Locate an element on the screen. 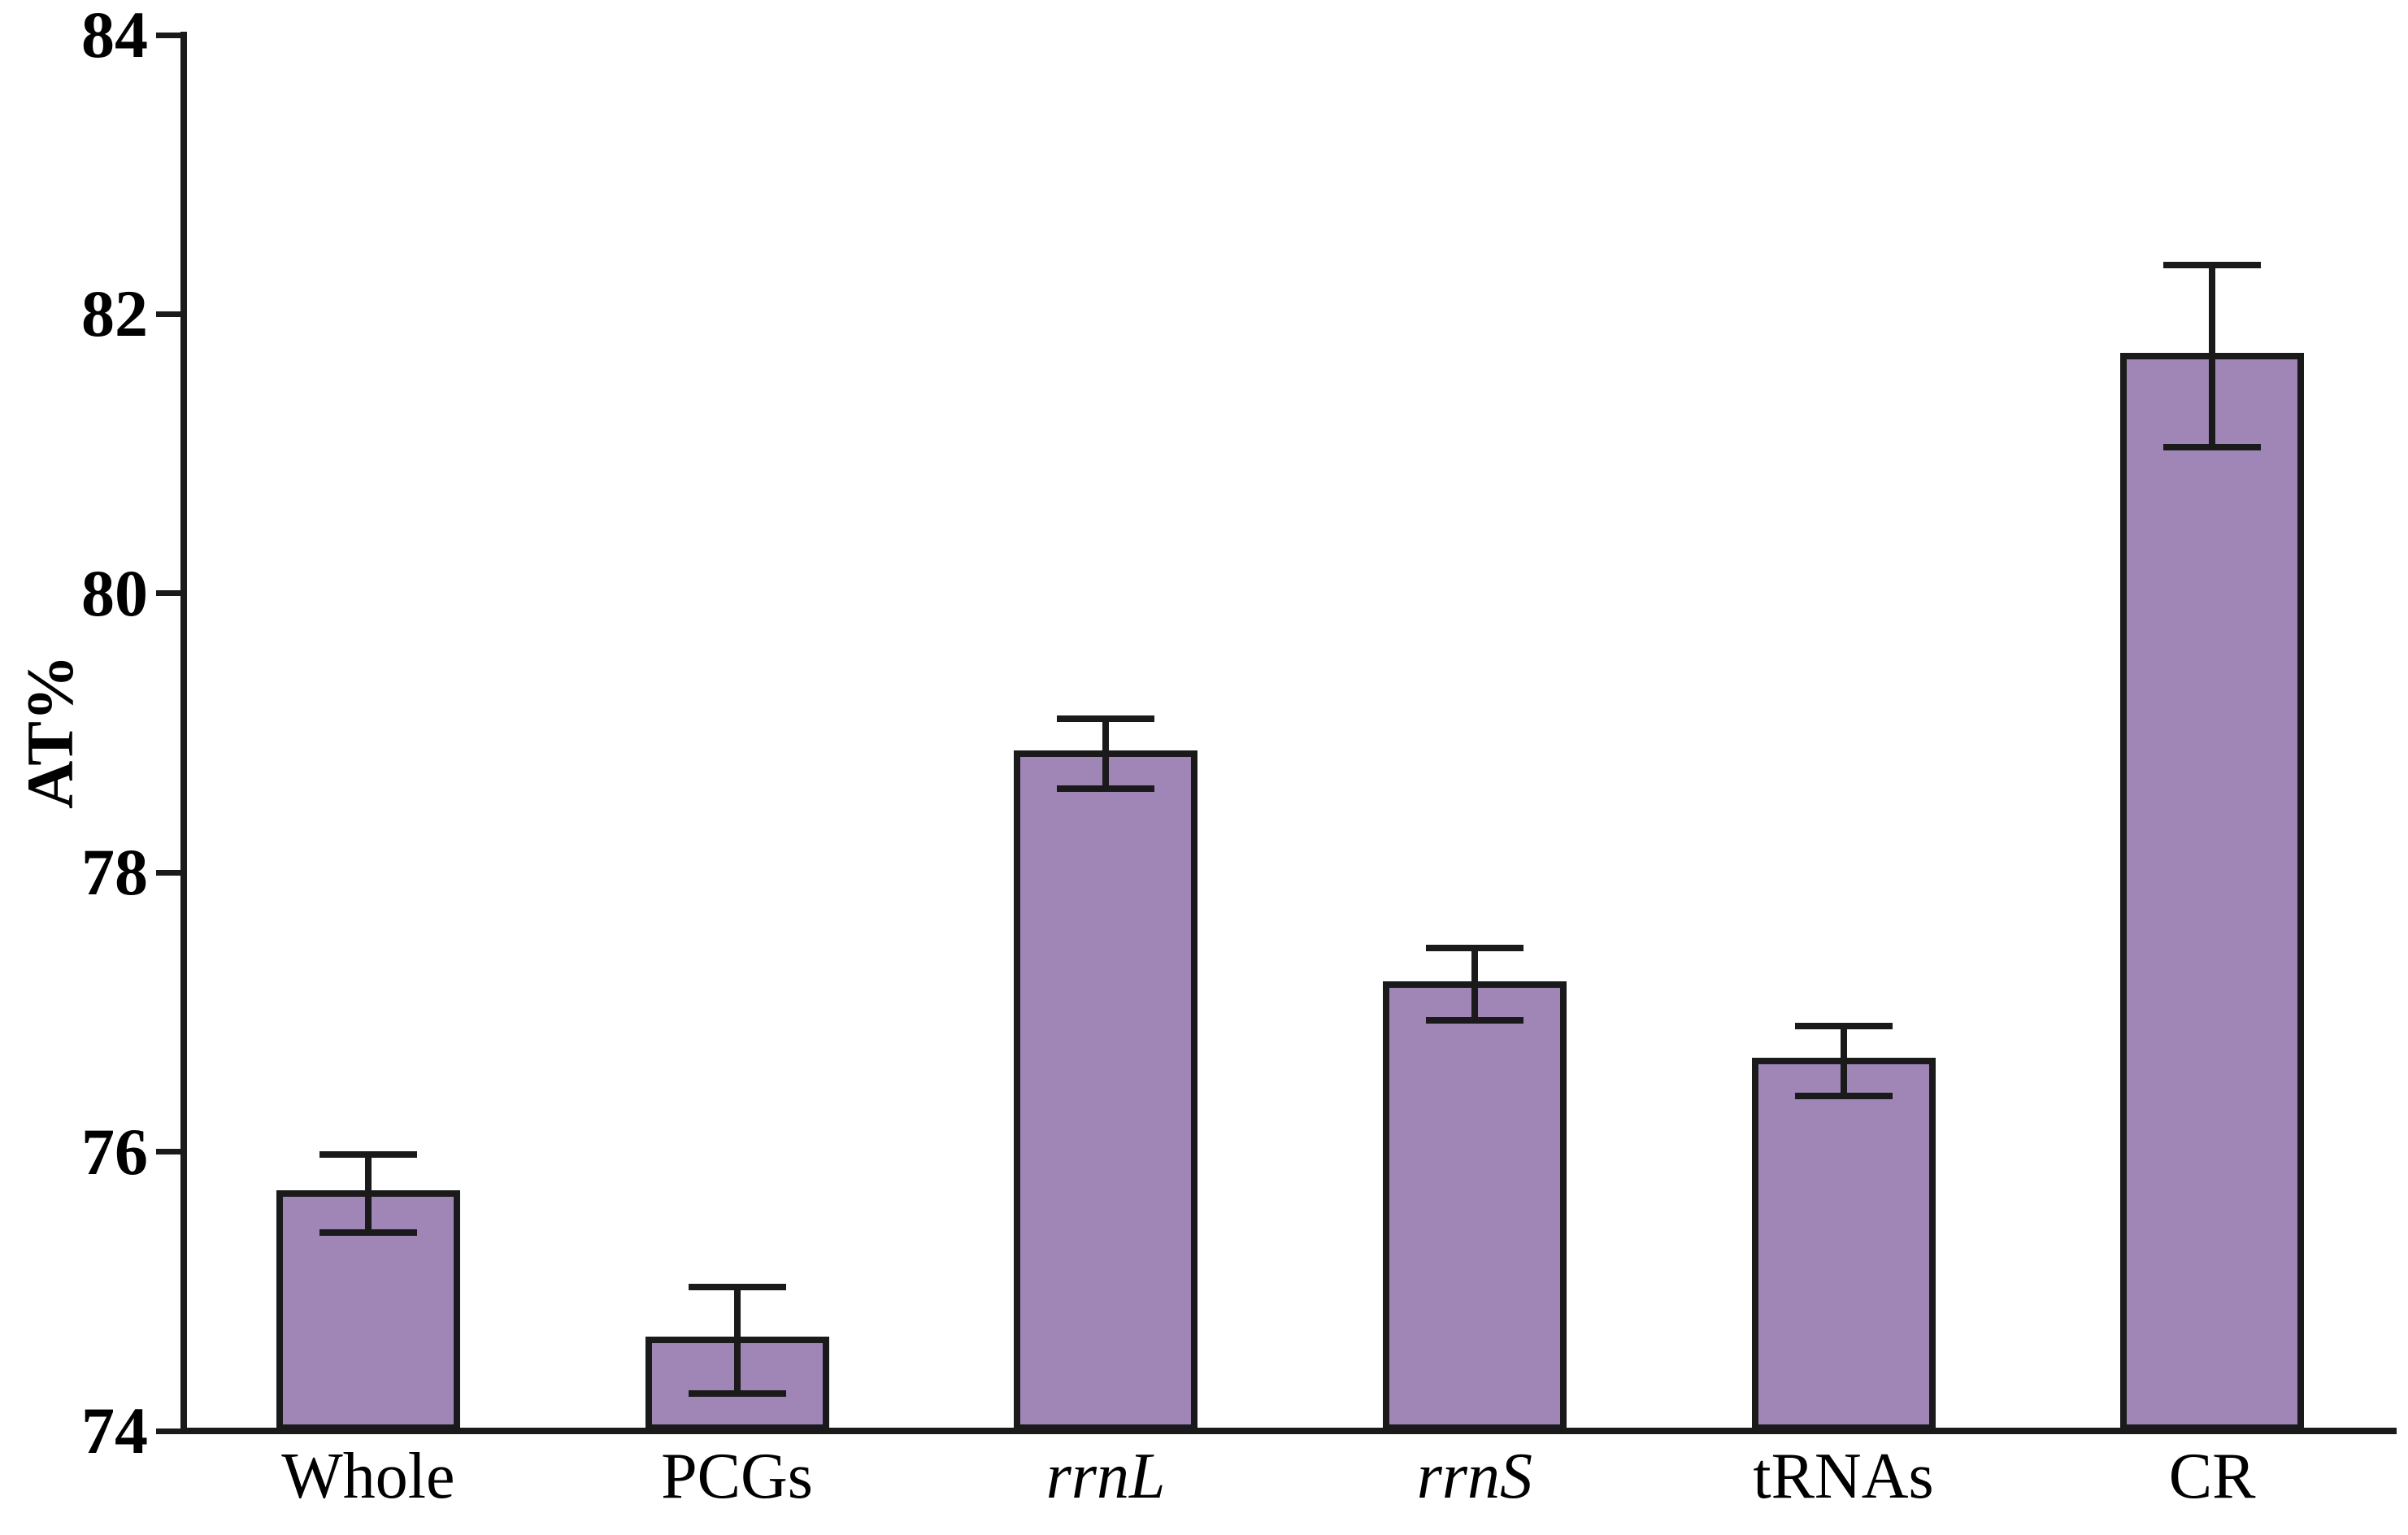 The width and height of the screenshot is (2408, 1535). y-axis-tick-label: 80 is located at coordinates (114, 593).